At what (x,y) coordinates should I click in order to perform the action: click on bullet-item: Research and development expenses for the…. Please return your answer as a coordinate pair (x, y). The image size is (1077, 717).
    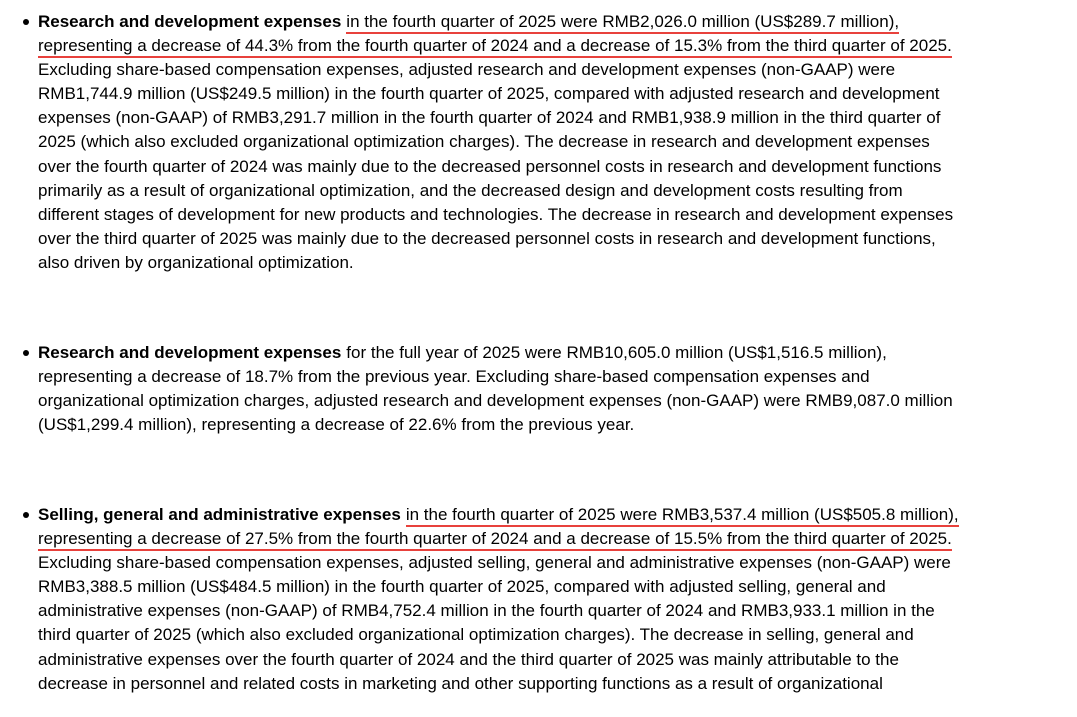
    Looking at the image, I should click on (545, 389).